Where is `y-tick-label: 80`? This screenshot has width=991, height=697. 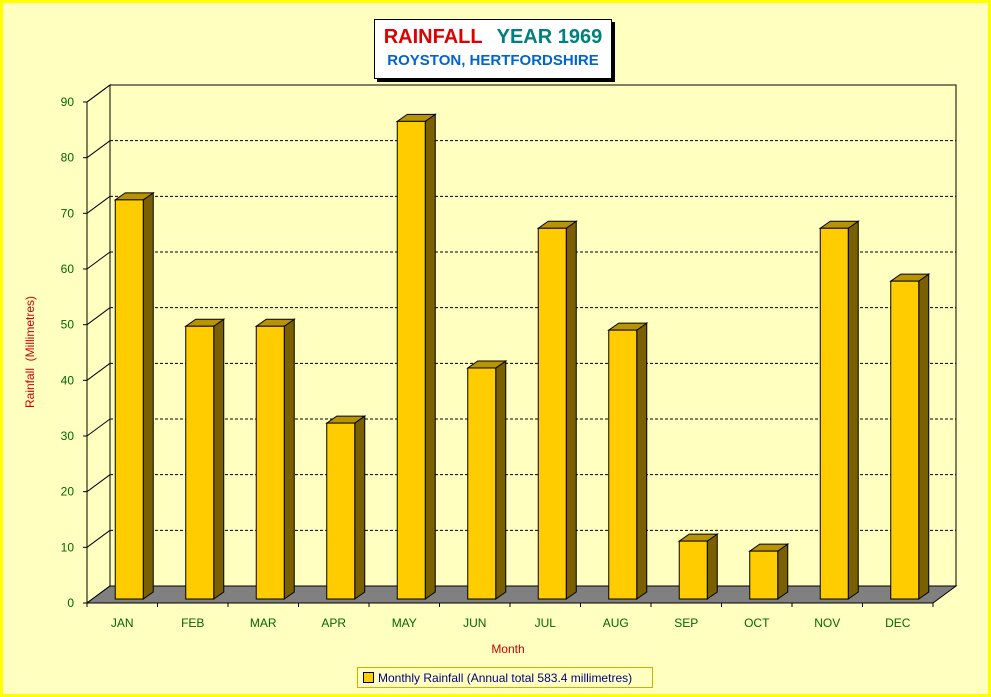 y-tick-label: 80 is located at coordinates (68, 158).